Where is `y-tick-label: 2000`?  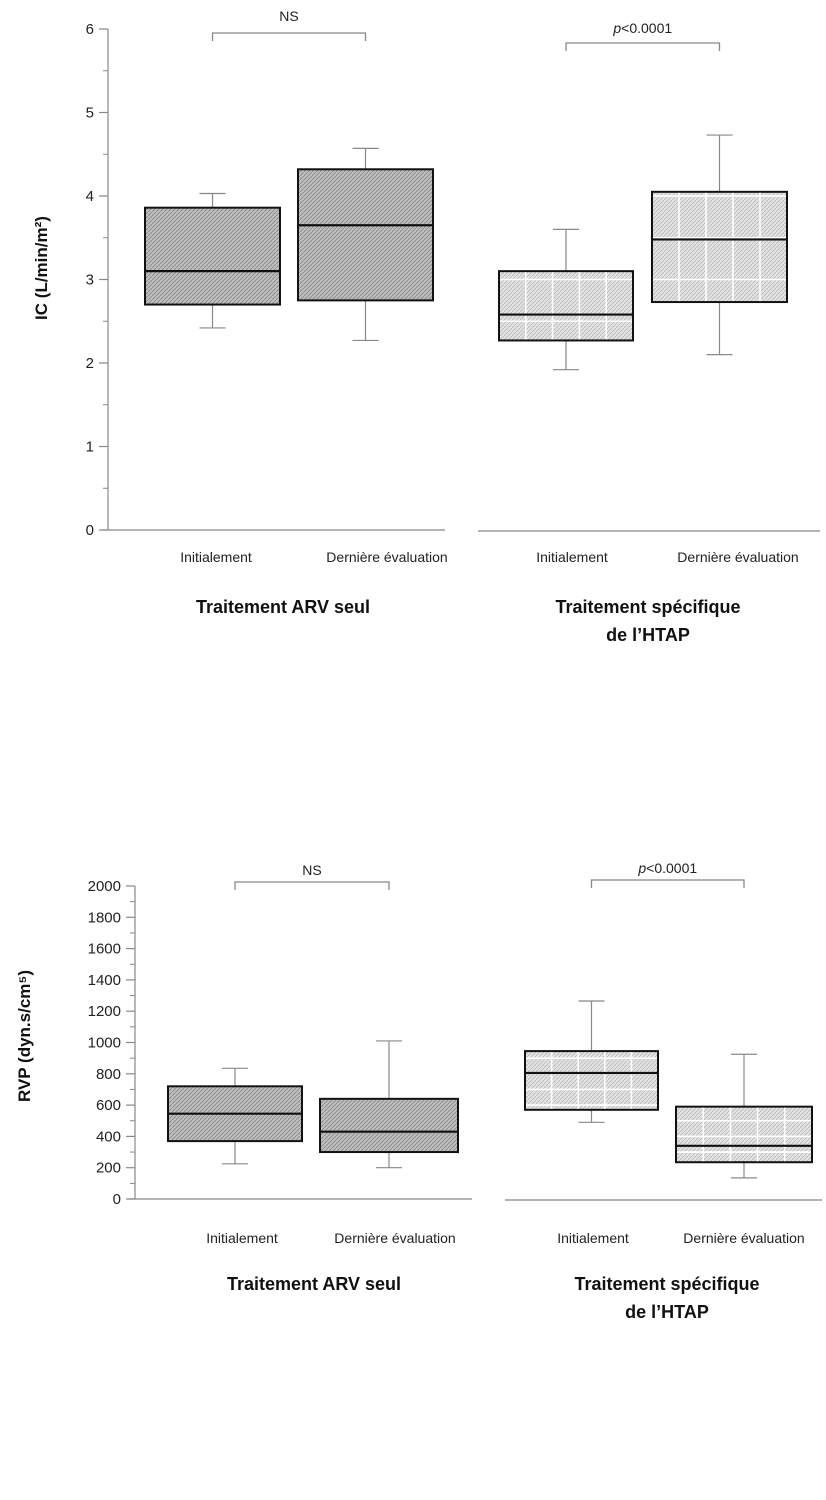
y-tick-label: 2000 is located at coordinates (104, 886).